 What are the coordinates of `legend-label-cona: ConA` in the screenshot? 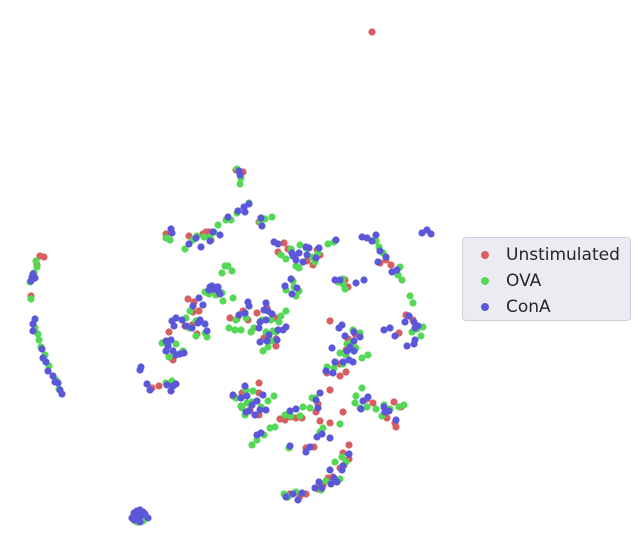 It's located at (528, 307).